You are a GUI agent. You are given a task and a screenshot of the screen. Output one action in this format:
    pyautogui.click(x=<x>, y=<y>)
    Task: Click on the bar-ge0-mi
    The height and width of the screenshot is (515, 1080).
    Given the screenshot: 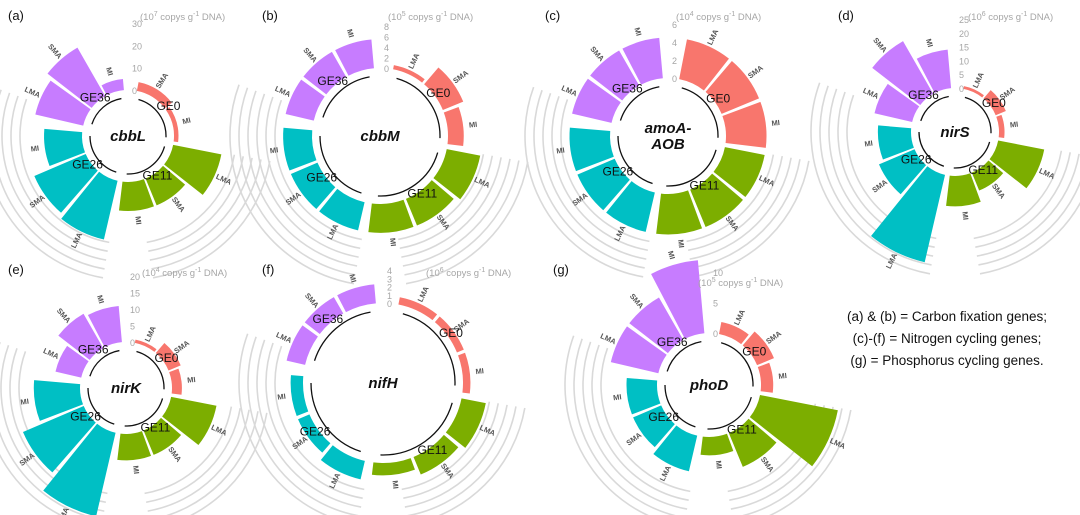 What is the action you would take?
    pyautogui.click(x=744, y=124)
    